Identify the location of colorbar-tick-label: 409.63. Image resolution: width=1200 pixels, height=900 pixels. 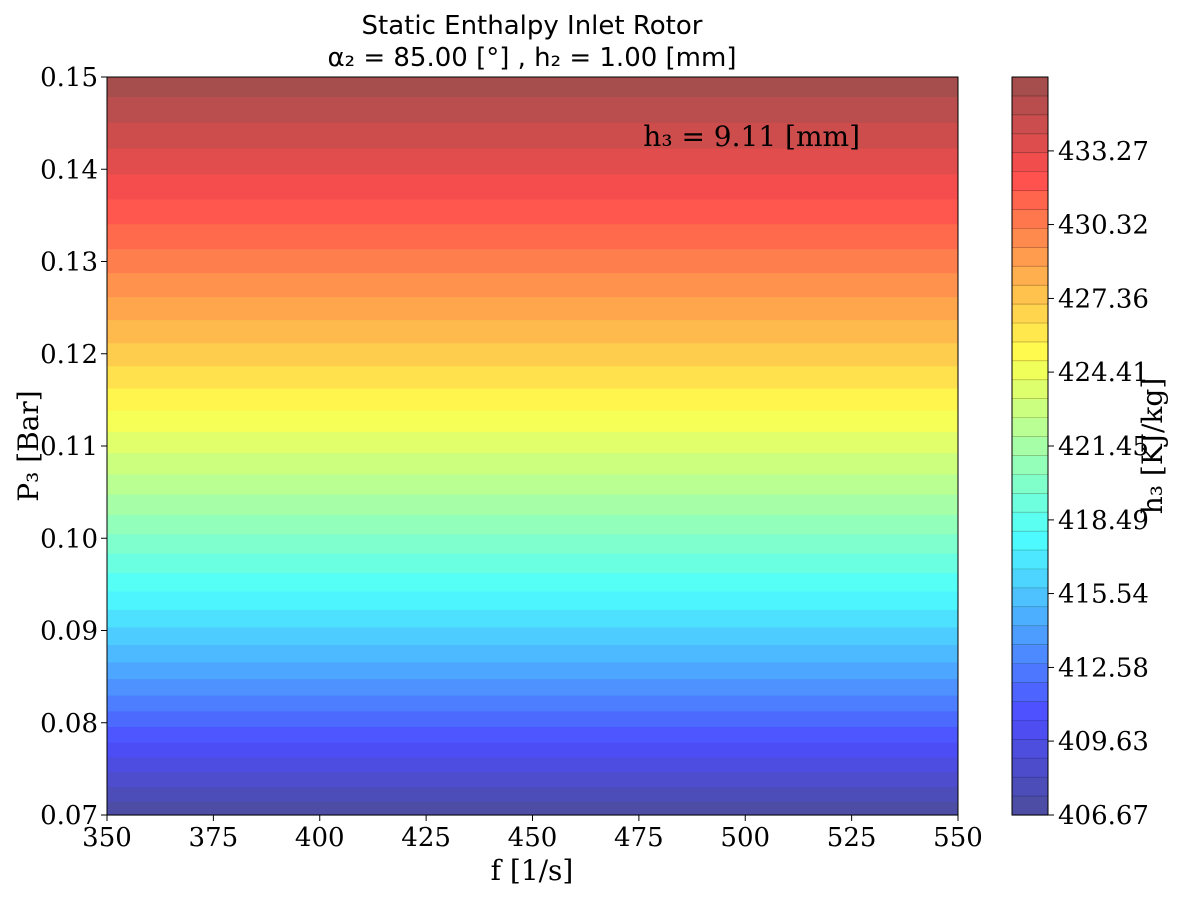
(1103, 742).